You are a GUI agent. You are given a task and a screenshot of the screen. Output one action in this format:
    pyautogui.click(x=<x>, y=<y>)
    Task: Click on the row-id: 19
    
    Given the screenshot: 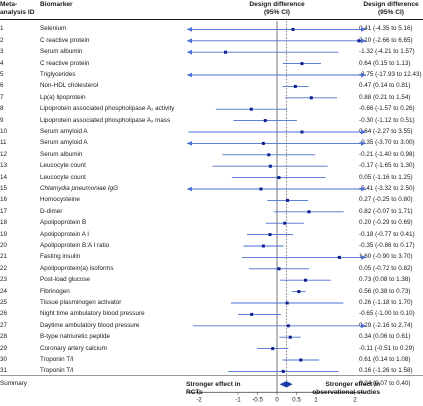 What is the action you would take?
    pyautogui.click(x=4, y=234)
    